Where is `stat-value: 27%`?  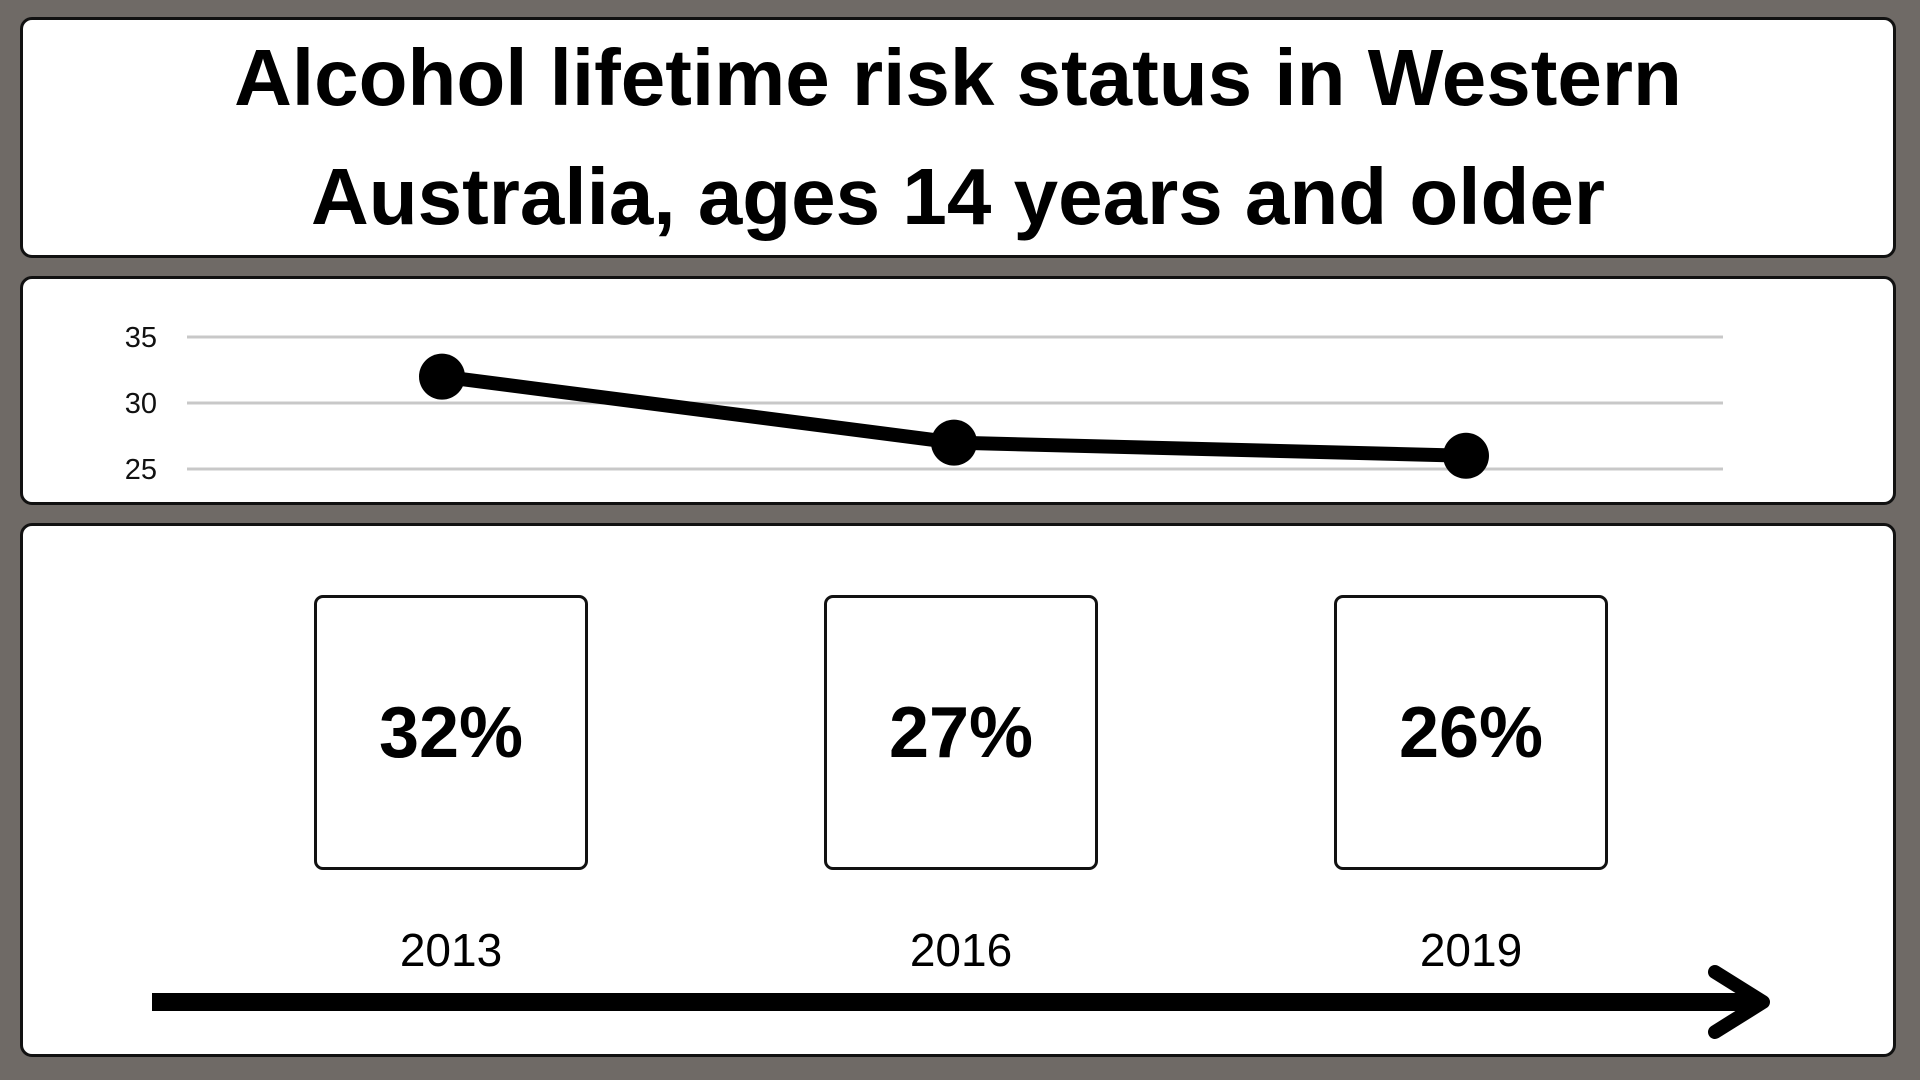
stat-value: 27% is located at coordinates (961, 732).